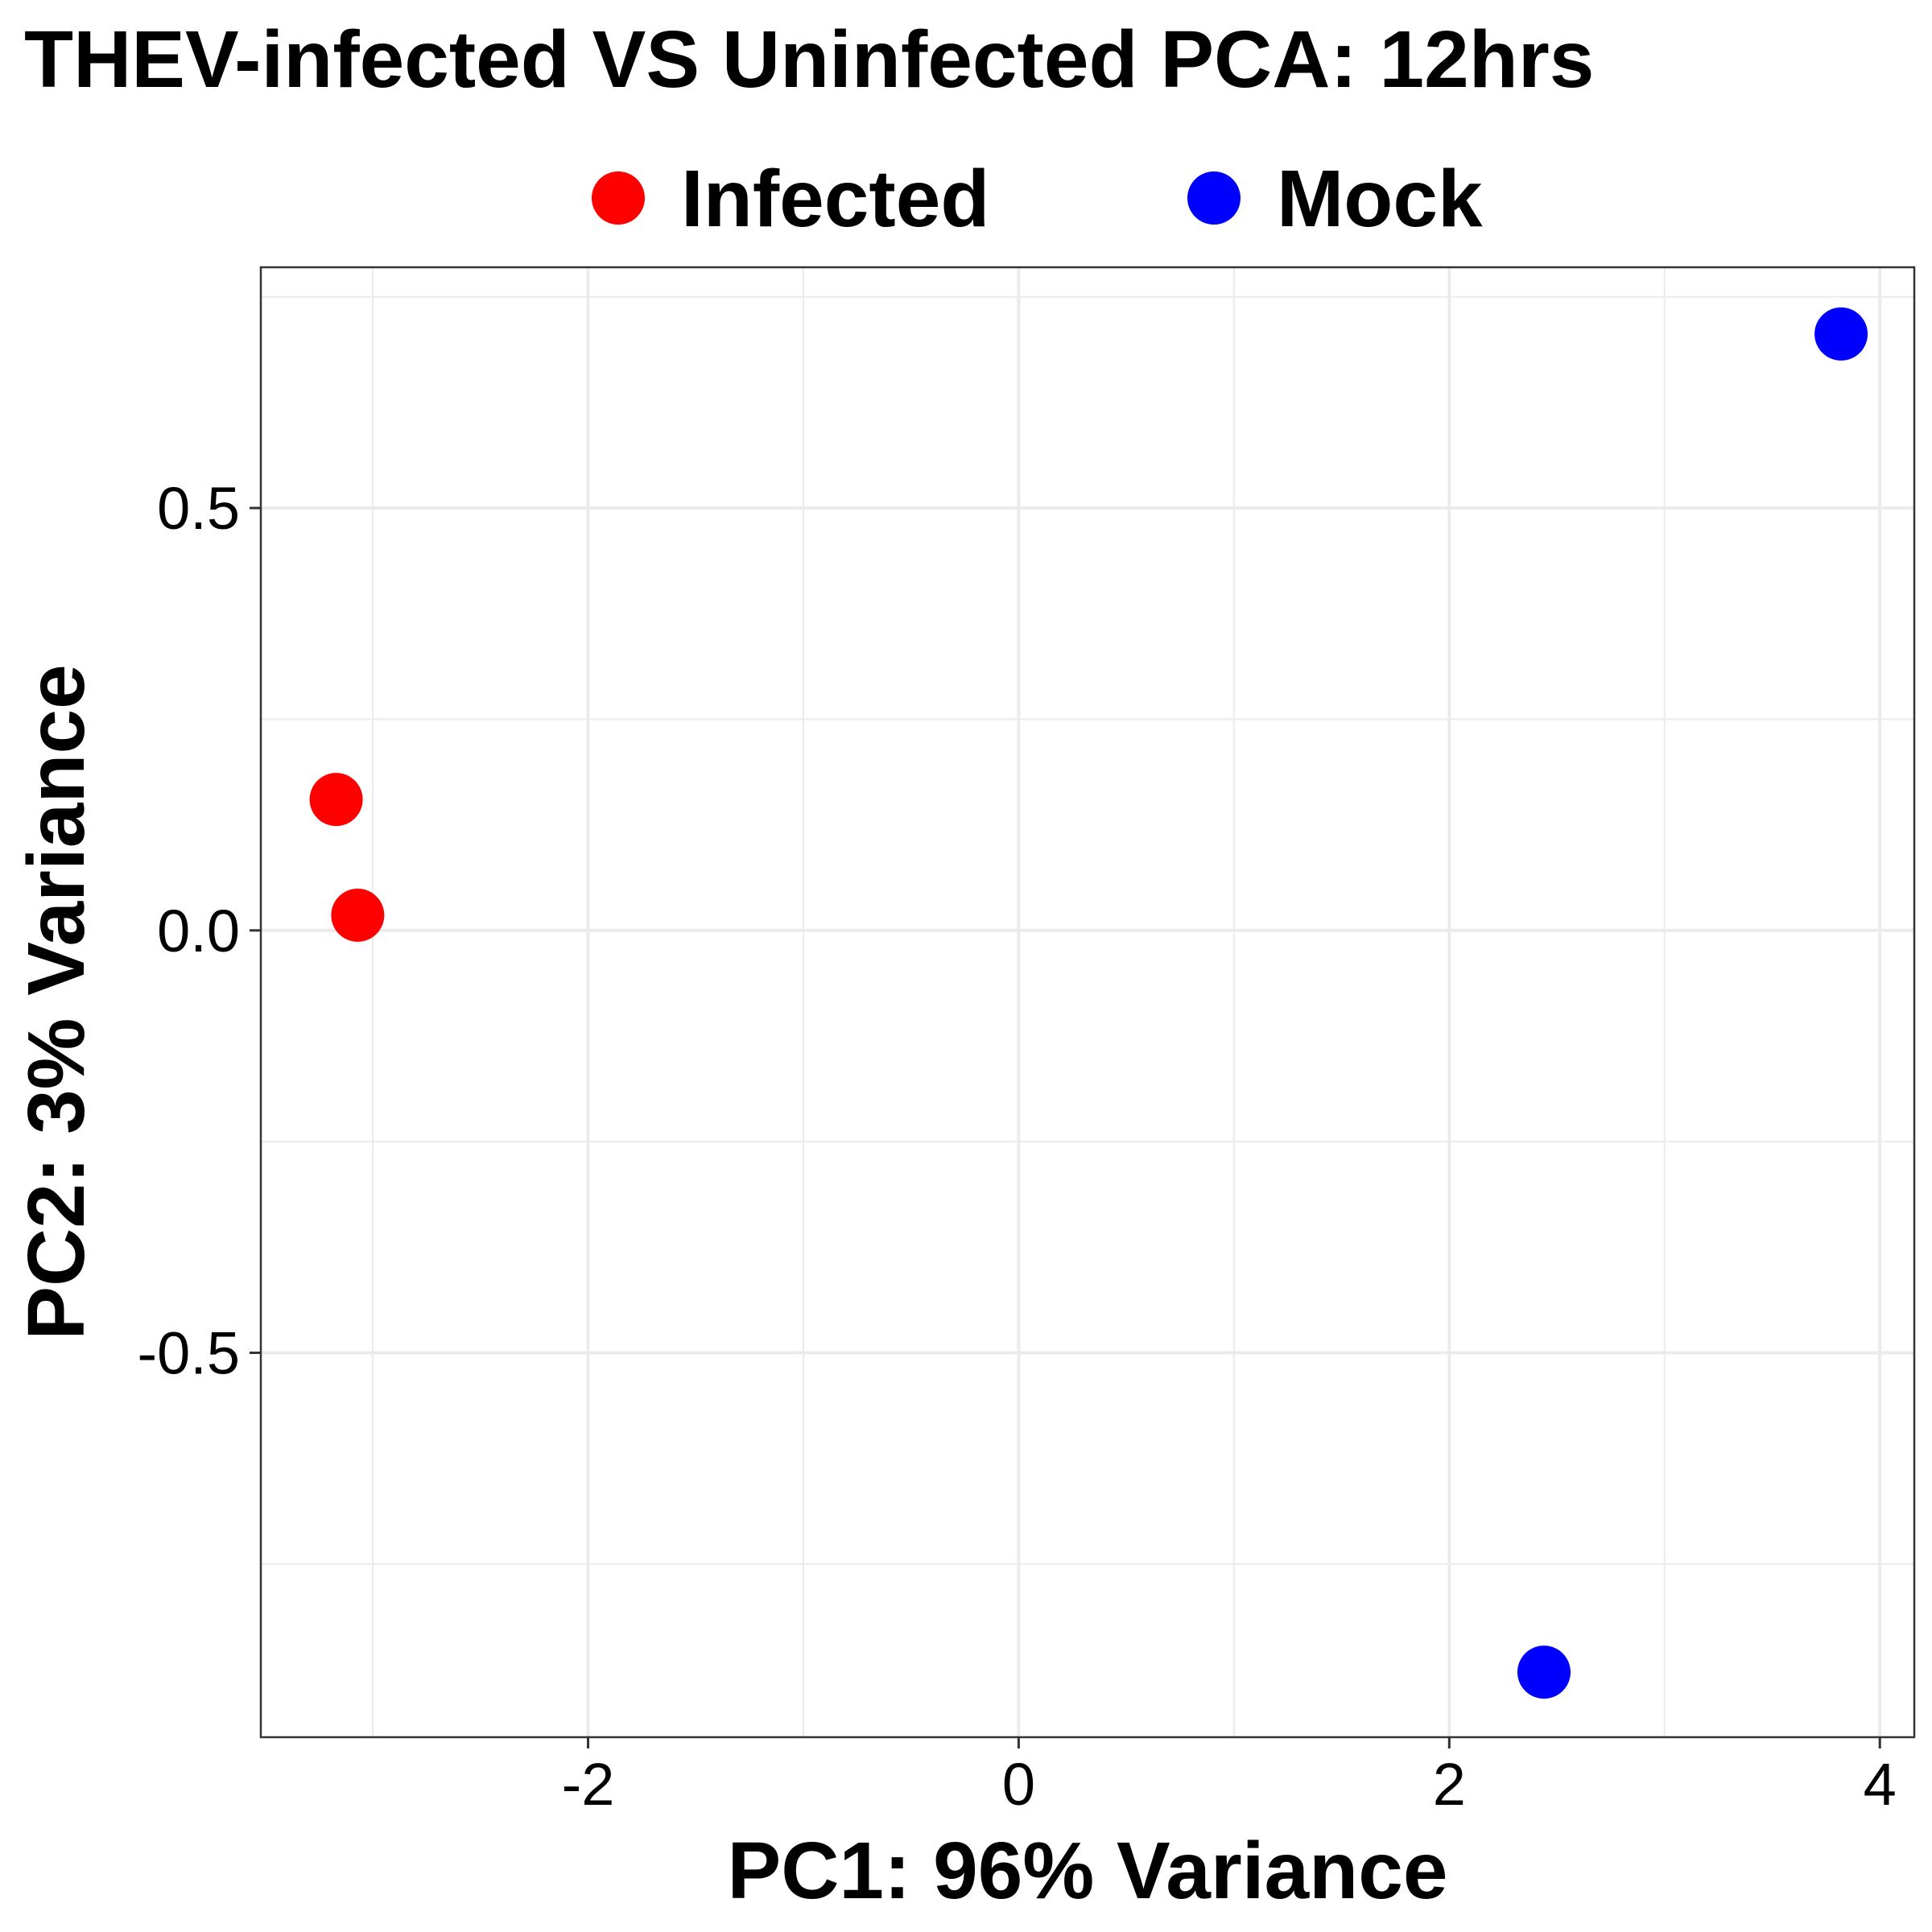 This screenshot has height=1932, width=1932. I want to click on y-axis-title: PC2: 3% Variance, so click(56, 1002).